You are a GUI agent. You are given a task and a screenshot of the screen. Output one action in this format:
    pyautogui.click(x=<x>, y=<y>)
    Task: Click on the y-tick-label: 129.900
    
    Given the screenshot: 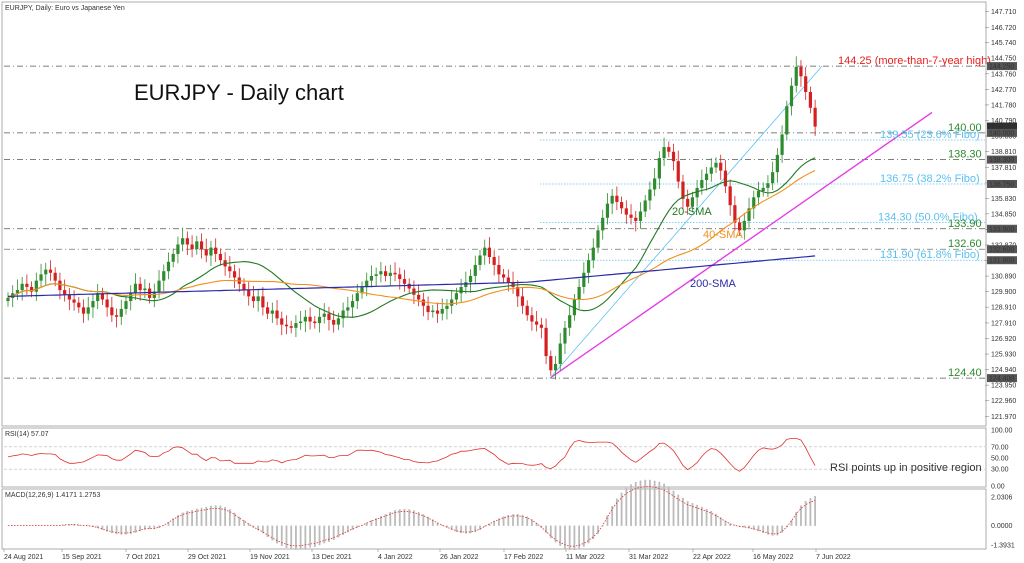 What is the action you would take?
    pyautogui.click(x=1003, y=292)
    